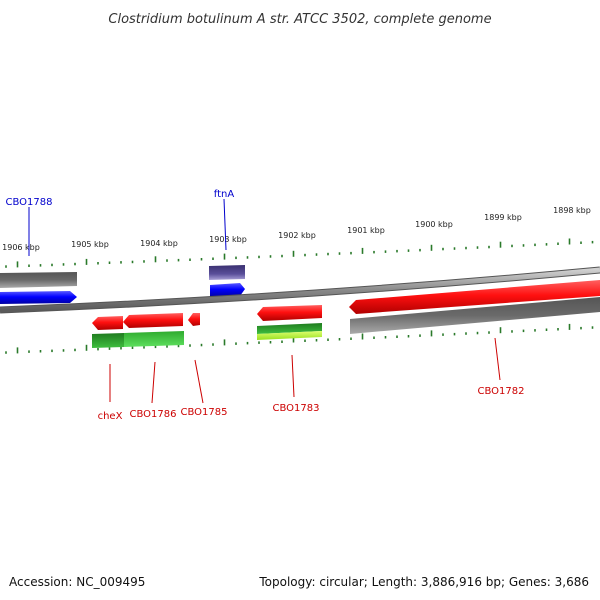 This screenshot has width=600, height=600. Describe the element at coordinates (154, 339) in the screenshot. I see `green-feature-cbo1786` at that location.